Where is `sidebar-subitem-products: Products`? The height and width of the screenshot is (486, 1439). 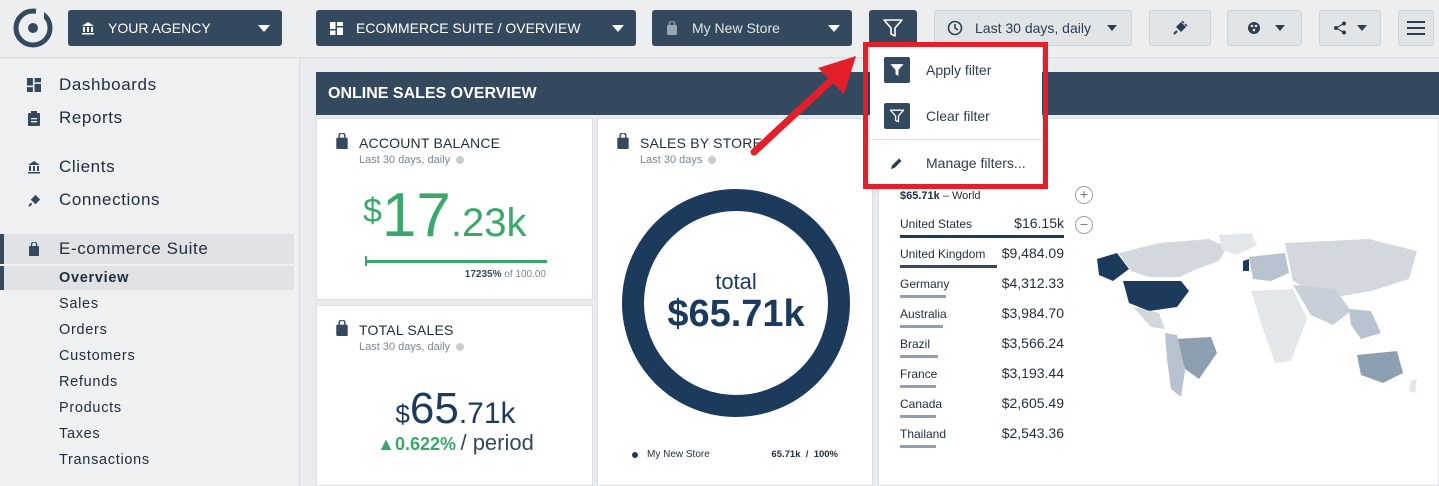
sidebar-subitem-products: Products is located at coordinates (147, 408).